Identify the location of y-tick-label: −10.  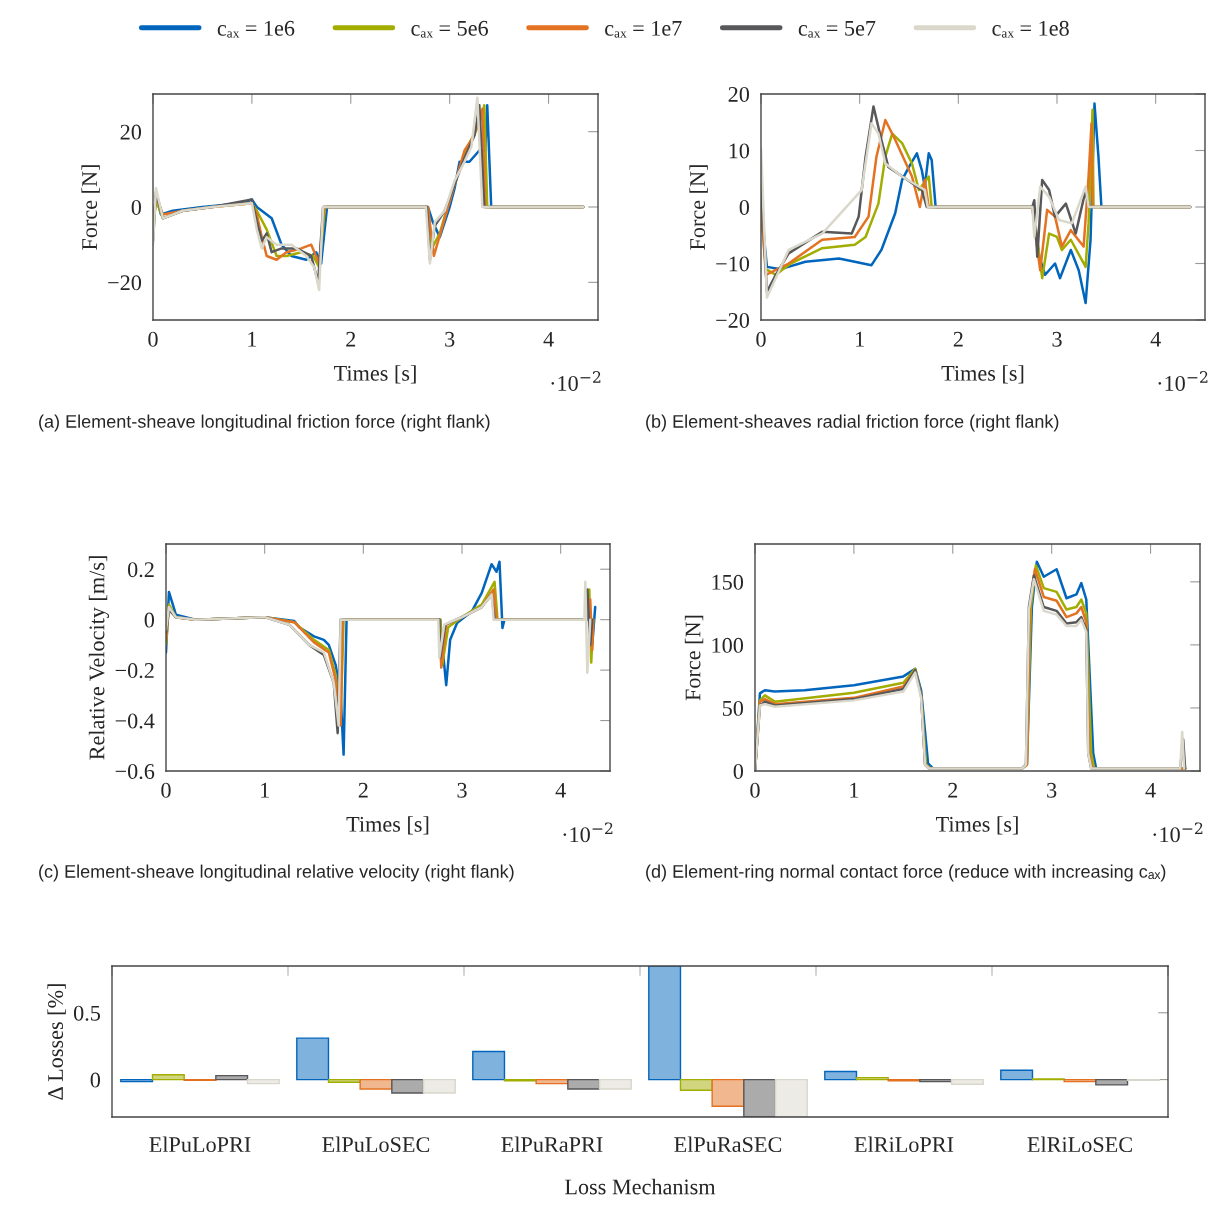
(733, 264).